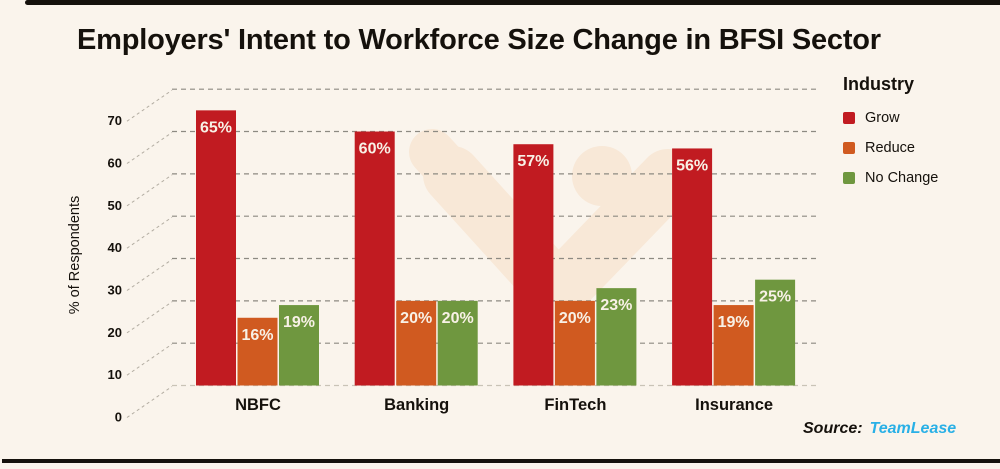 This screenshot has width=1000, height=469. I want to click on legend-item-reduce: Reduce, so click(890, 148).